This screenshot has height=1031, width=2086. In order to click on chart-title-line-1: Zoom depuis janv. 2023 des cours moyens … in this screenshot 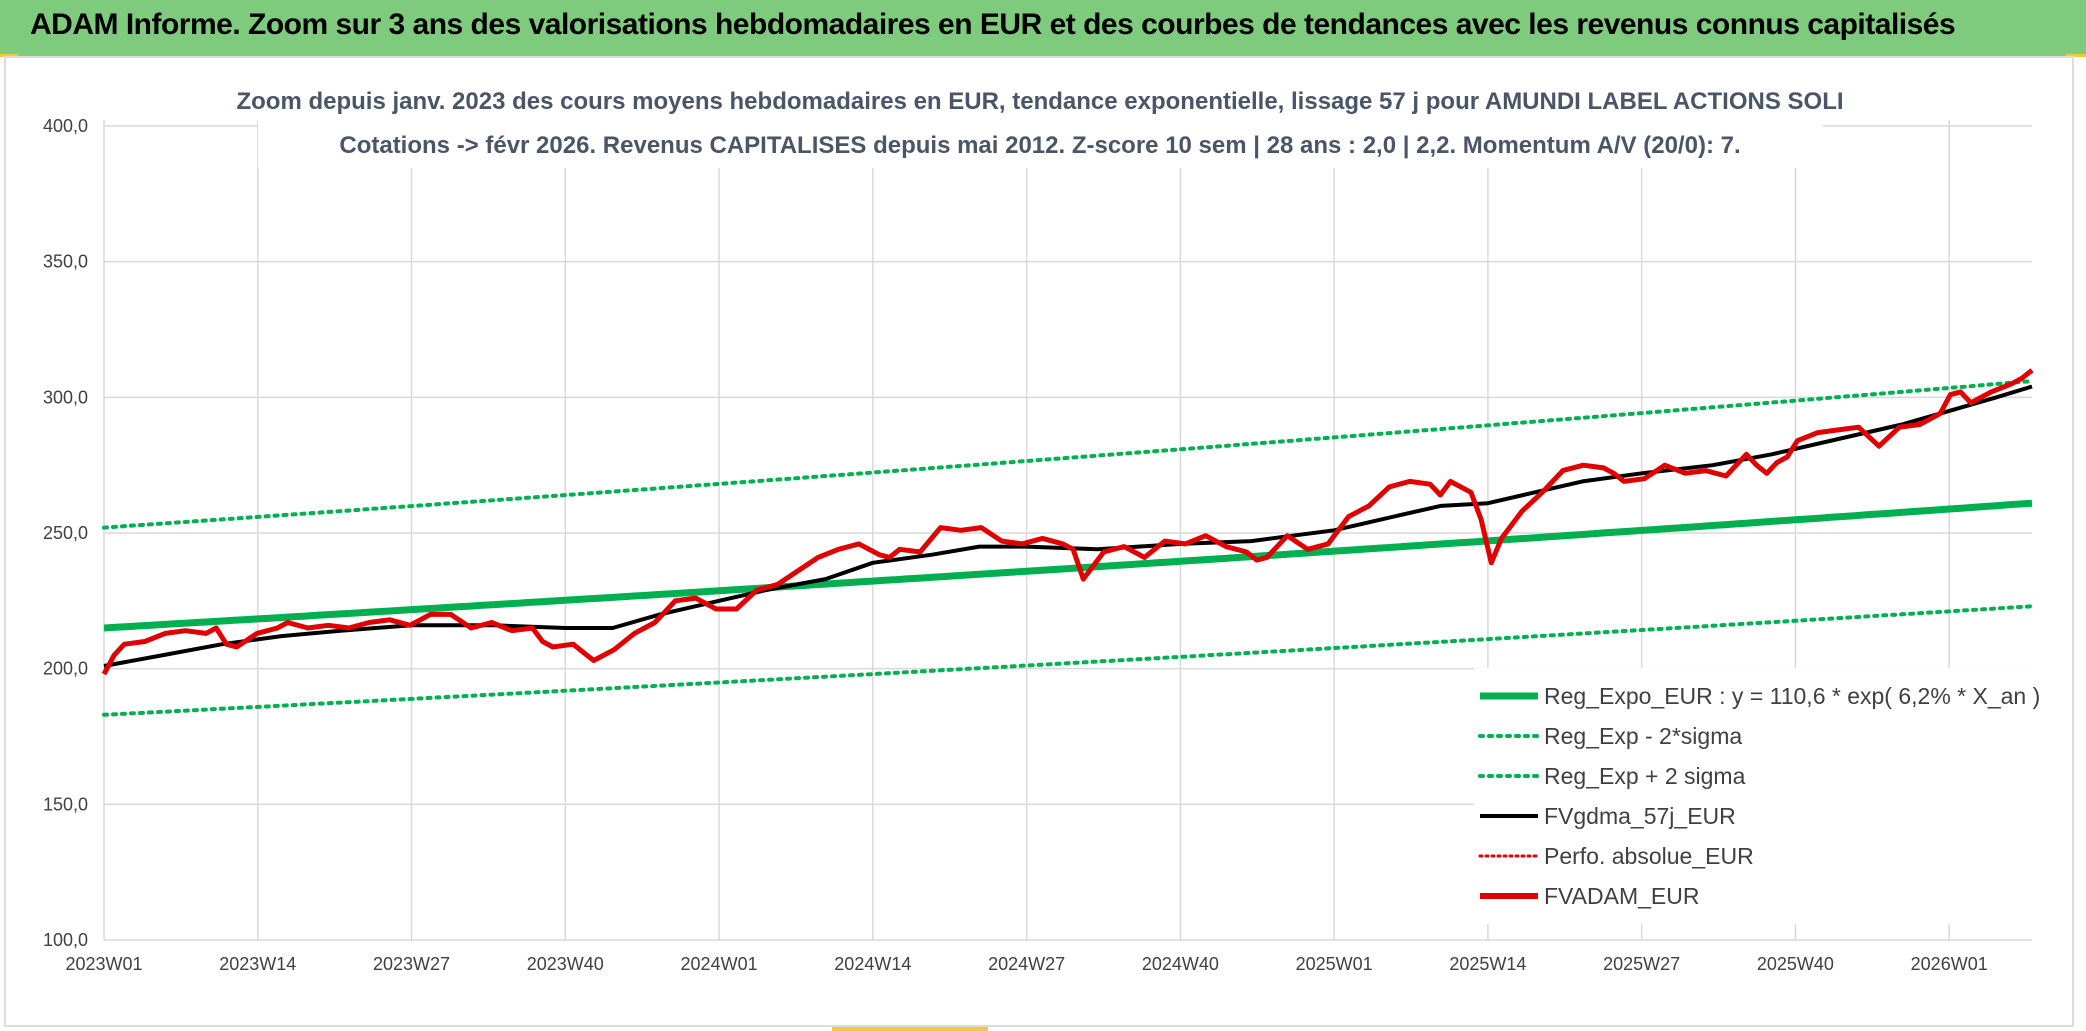, I will do `click(1039, 101)`.